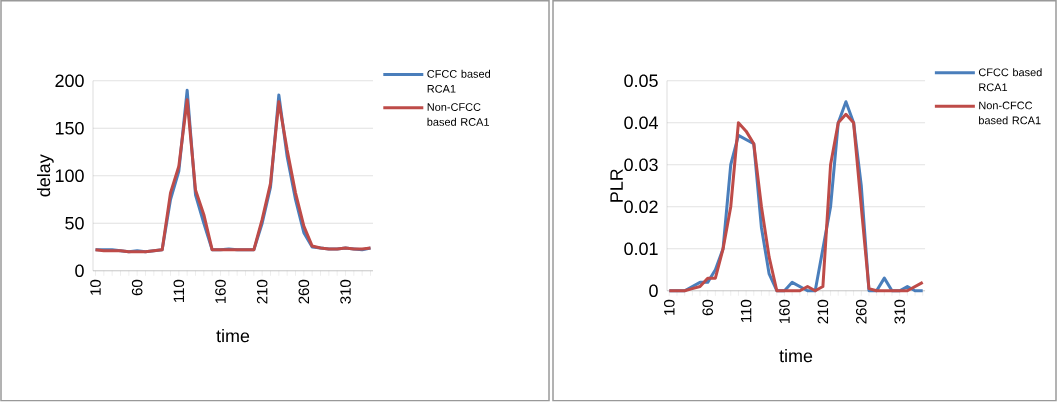 The width and height of the screenshot is (1057, 402). Describe the element at coordinates (69, 81) in the screenshot. I see `y-tick-label: 200` at that location.